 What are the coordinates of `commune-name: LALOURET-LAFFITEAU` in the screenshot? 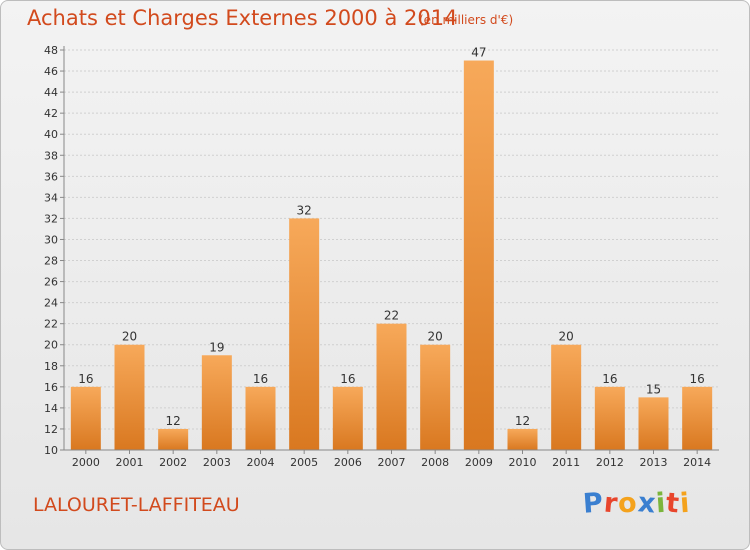 It's located at (136, 505).